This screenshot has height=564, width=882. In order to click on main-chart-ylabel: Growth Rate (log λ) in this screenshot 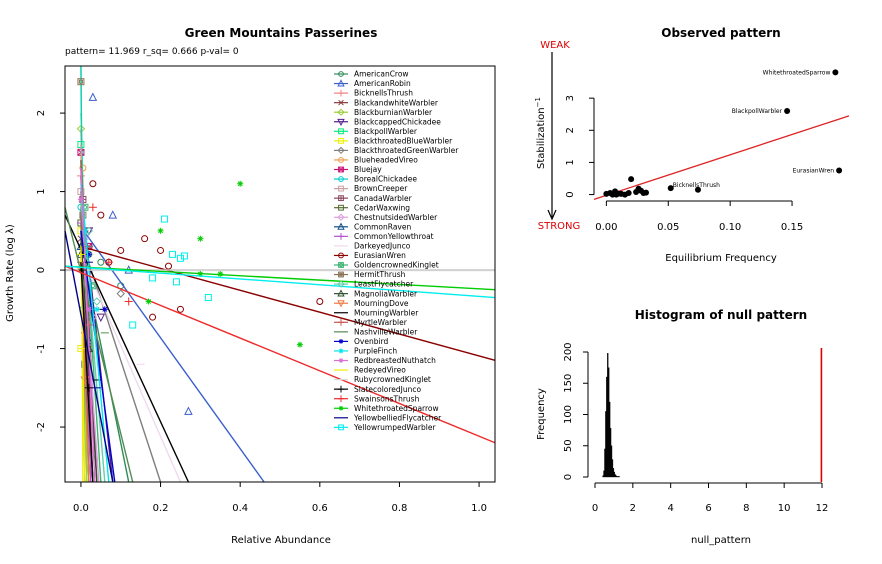, I will do `click(10, 273)`.